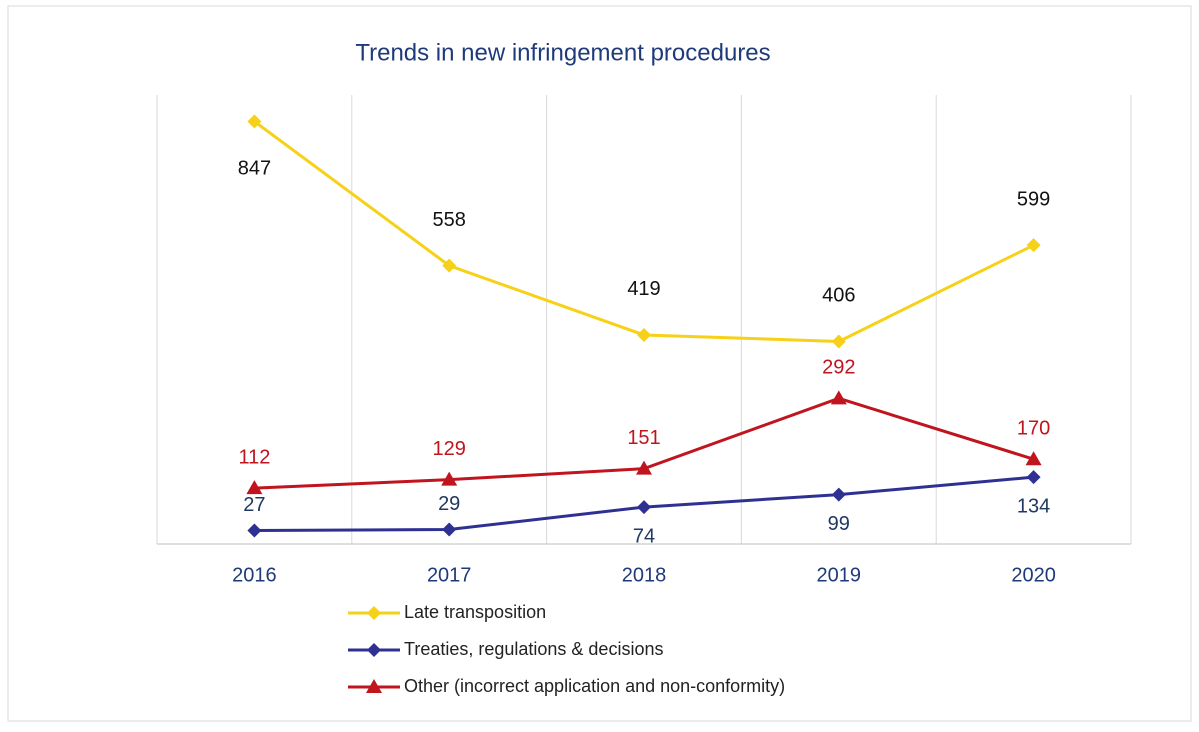 Image resolution: width=1199 pixels, height=732 pixels. Describe the element at coordinates (1033, 428) in the screenshot. I see `data-label: 170` at that location.